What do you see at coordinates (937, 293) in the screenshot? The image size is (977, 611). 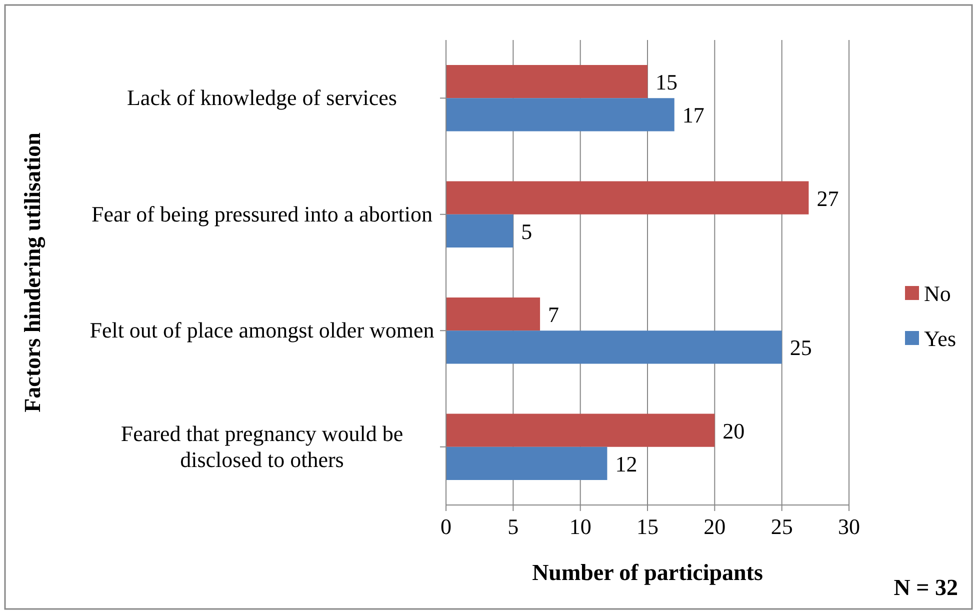 I see `legend-label: No` at bounding box center [937, 293].